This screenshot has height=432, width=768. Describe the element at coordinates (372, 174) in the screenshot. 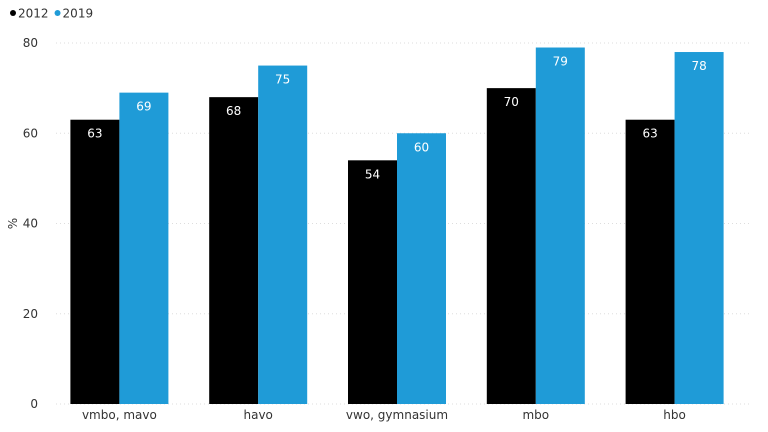

I see `data-label-2012-2: 54` at that location.